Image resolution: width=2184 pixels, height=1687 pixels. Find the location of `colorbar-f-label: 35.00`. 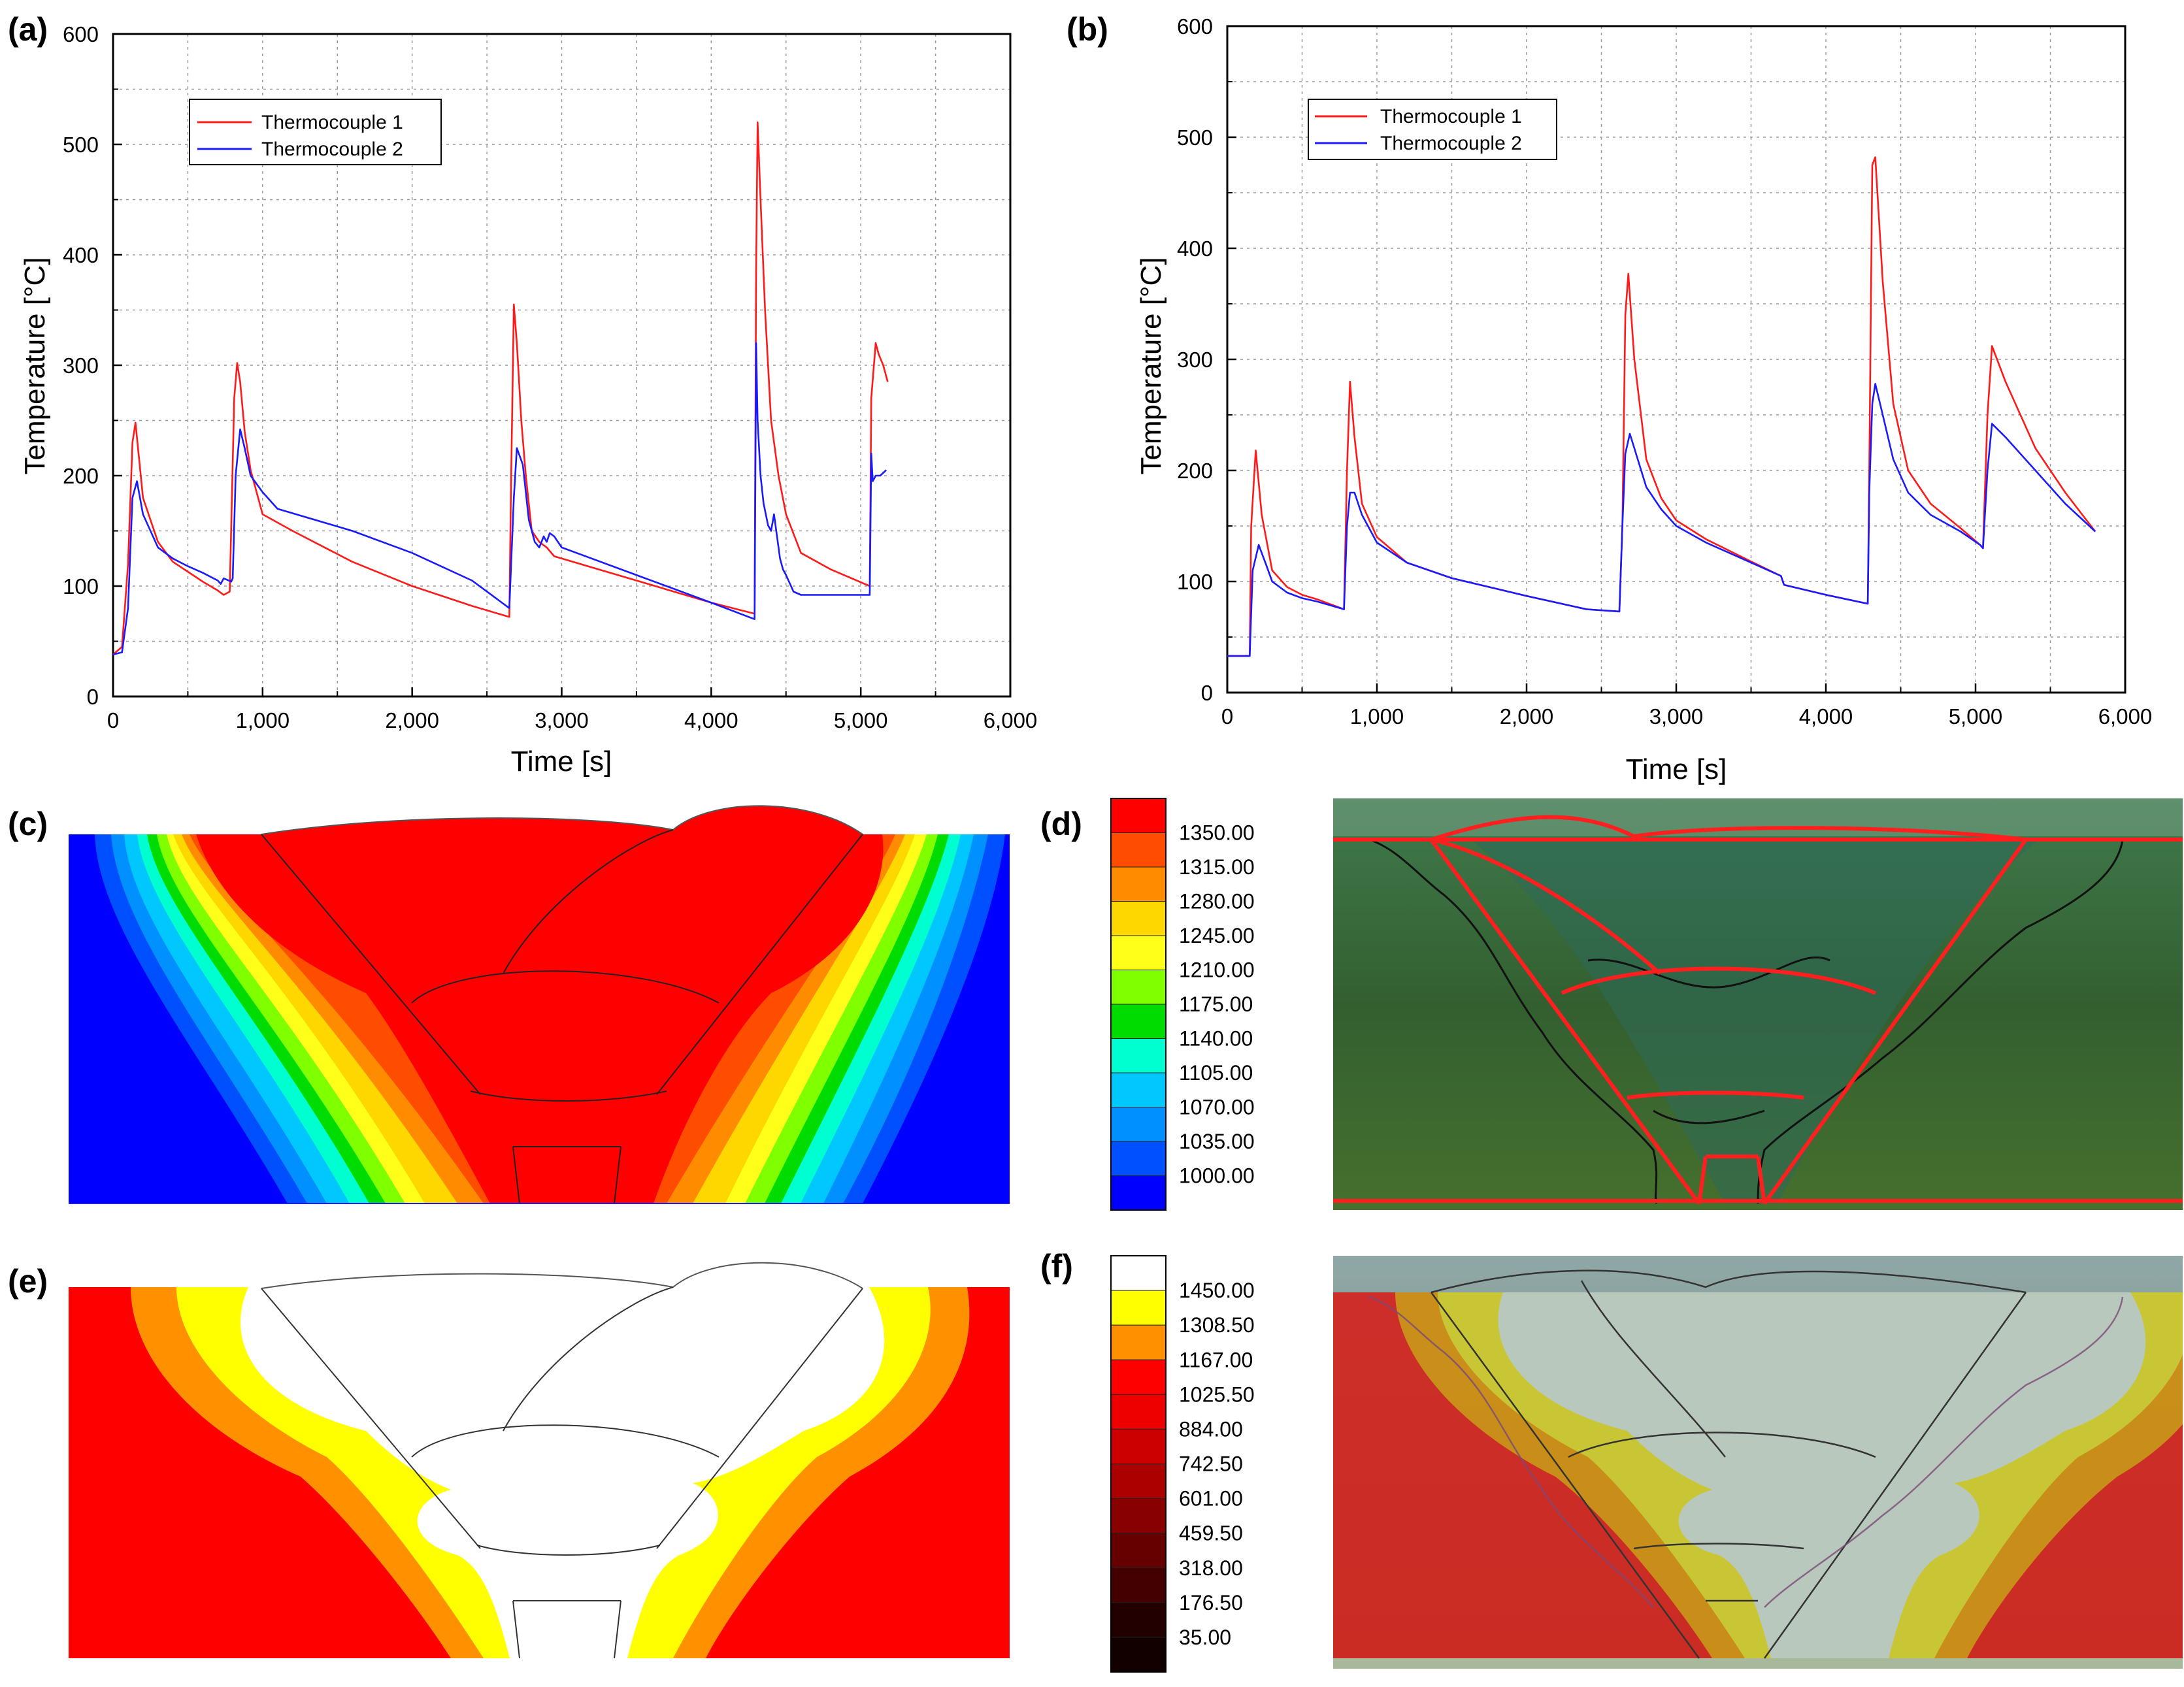

colorbar-f-label: 35.00 is located at coordinates (1205, 1637).